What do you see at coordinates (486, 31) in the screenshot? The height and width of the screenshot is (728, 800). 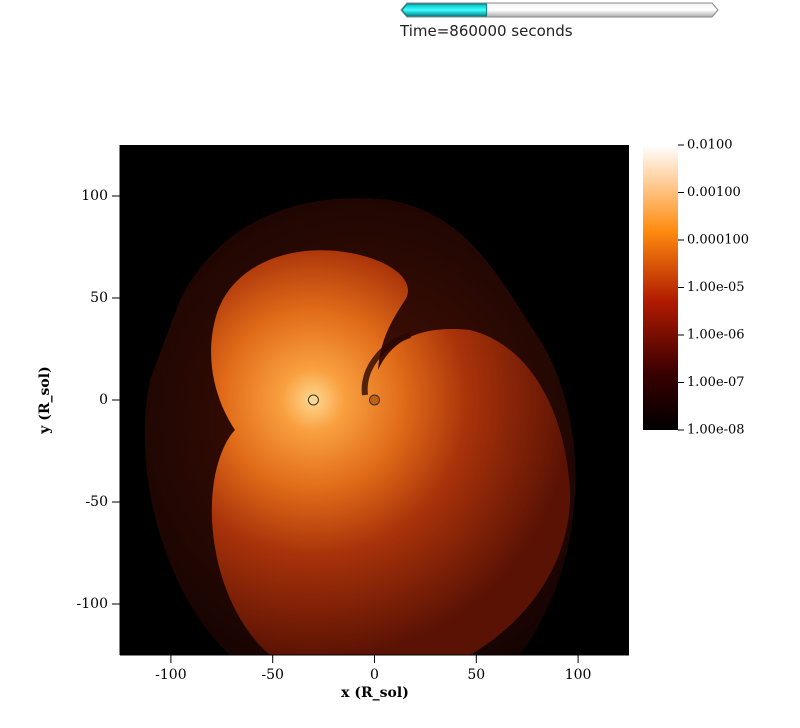 I see `time-label: Time=860000 seconds` at bounding box center [486, 31].